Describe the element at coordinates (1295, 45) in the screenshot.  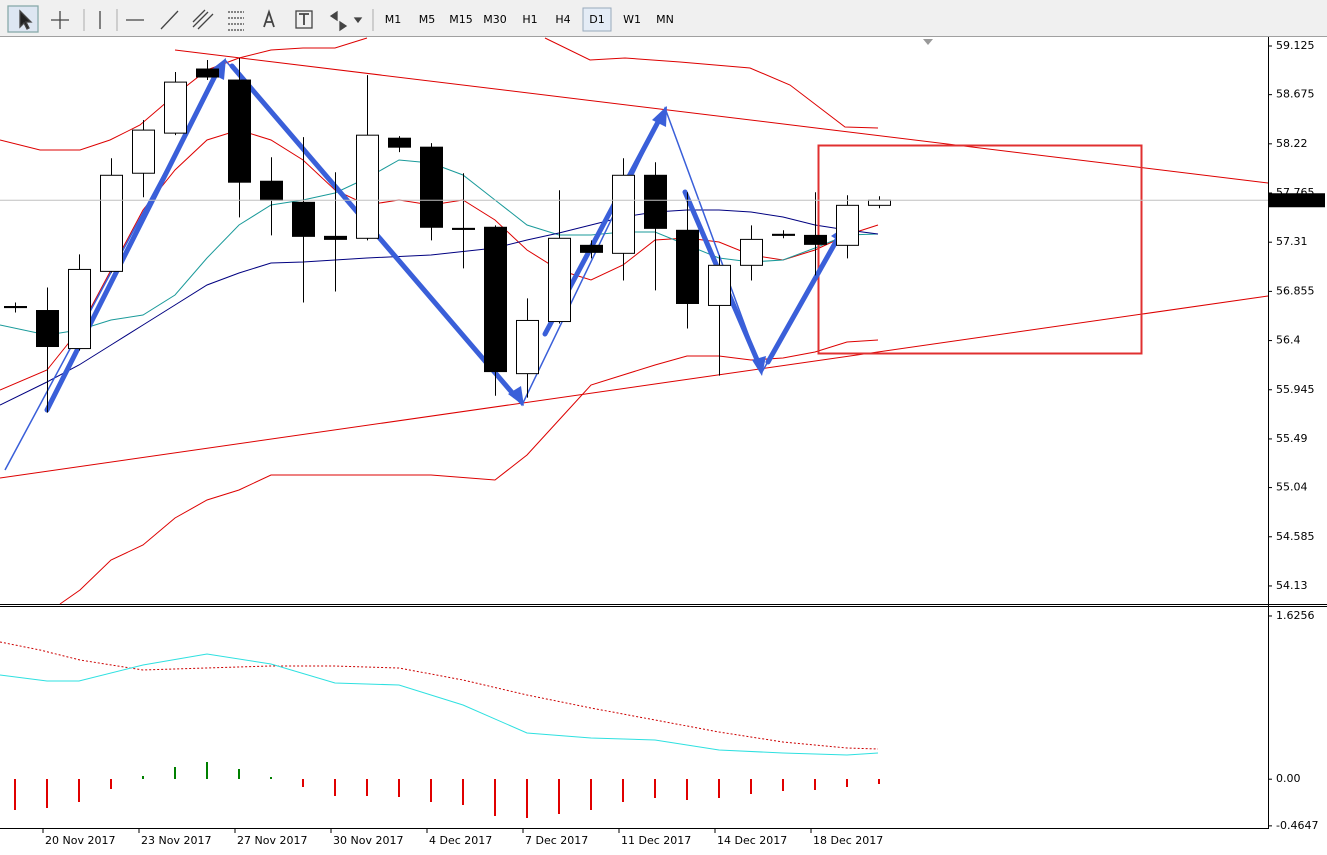
I see `y-tick-label: 59.125` at that location.